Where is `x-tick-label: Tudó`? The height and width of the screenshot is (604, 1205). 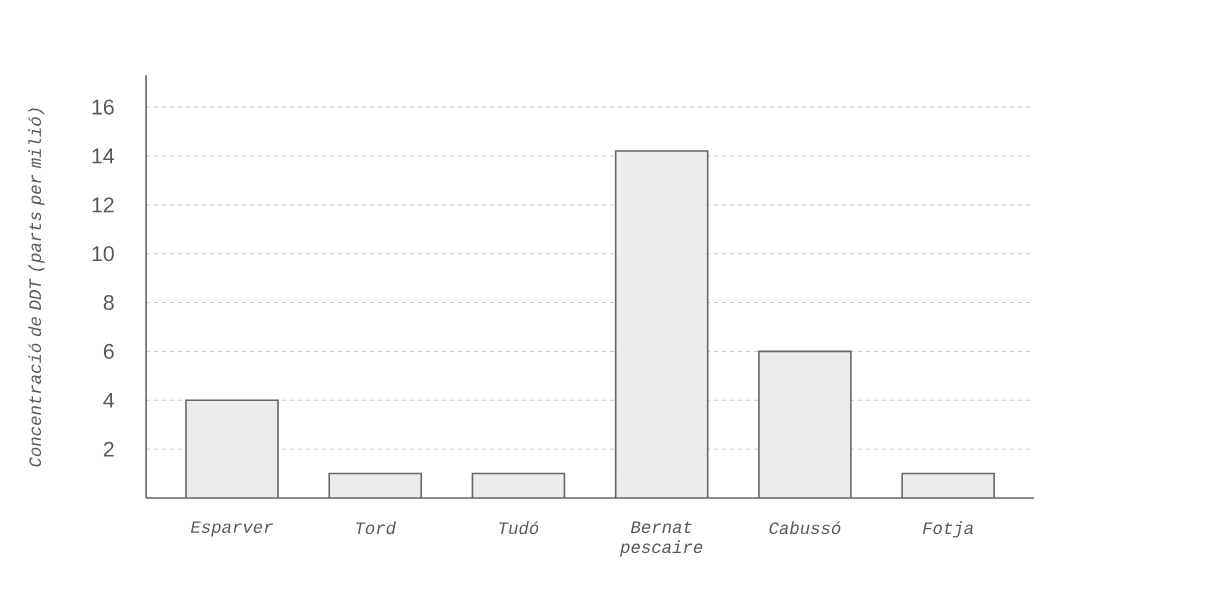 x-tick-label: Tudó is located at coordinates (519, 528).